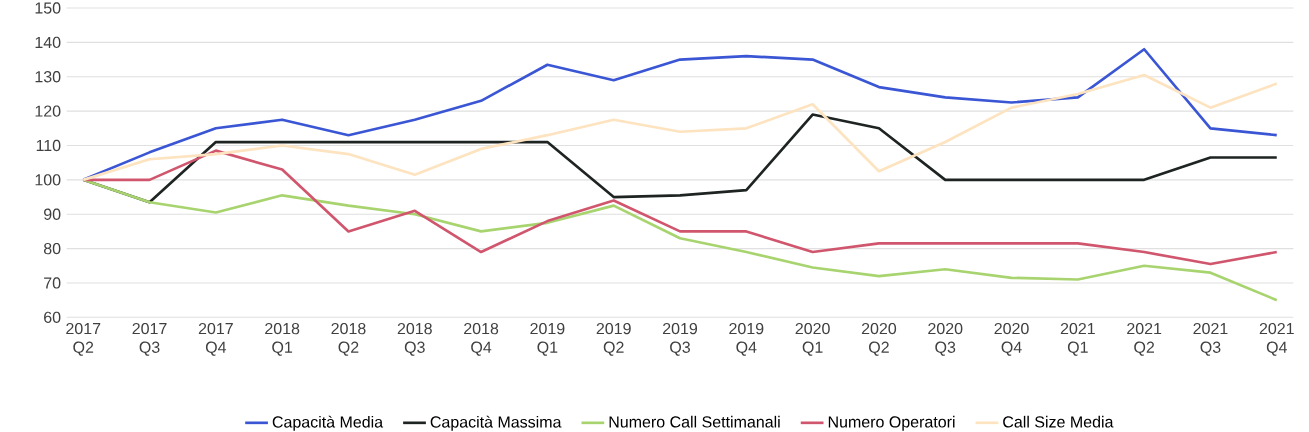  I want to click on y-tick-label: 150, so click(48, 8).